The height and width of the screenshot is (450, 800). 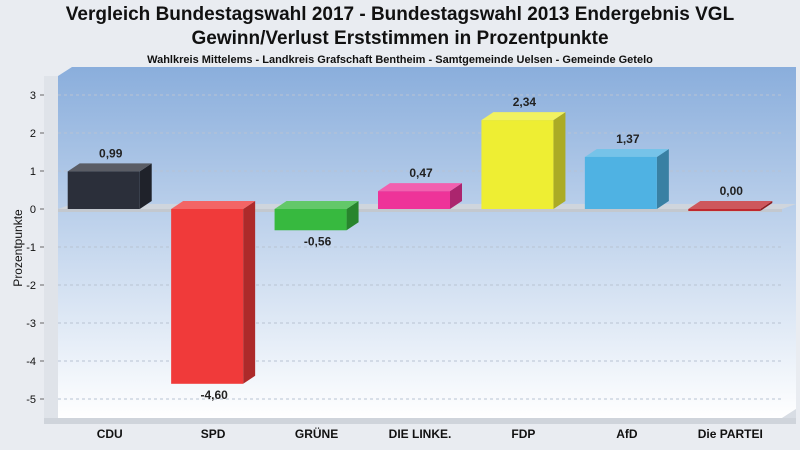 I want to click on data-label: 2,34, so click(x=525, y=102).